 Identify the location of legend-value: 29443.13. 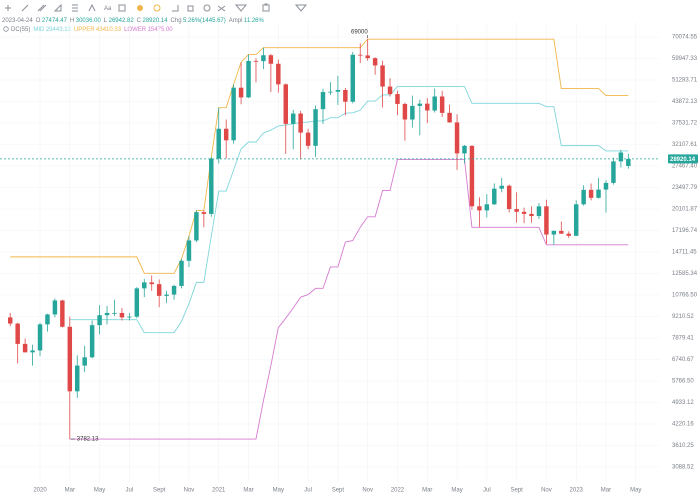
(59, 30).